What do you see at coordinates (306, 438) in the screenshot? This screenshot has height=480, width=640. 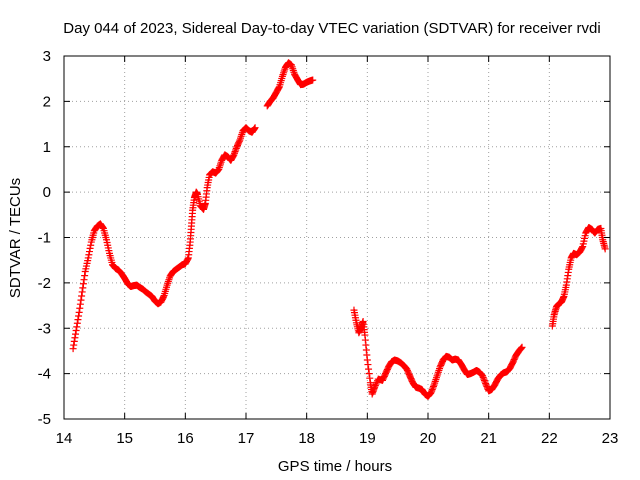 I see `x-tick-label: 18` at bounding box center [306, 438].